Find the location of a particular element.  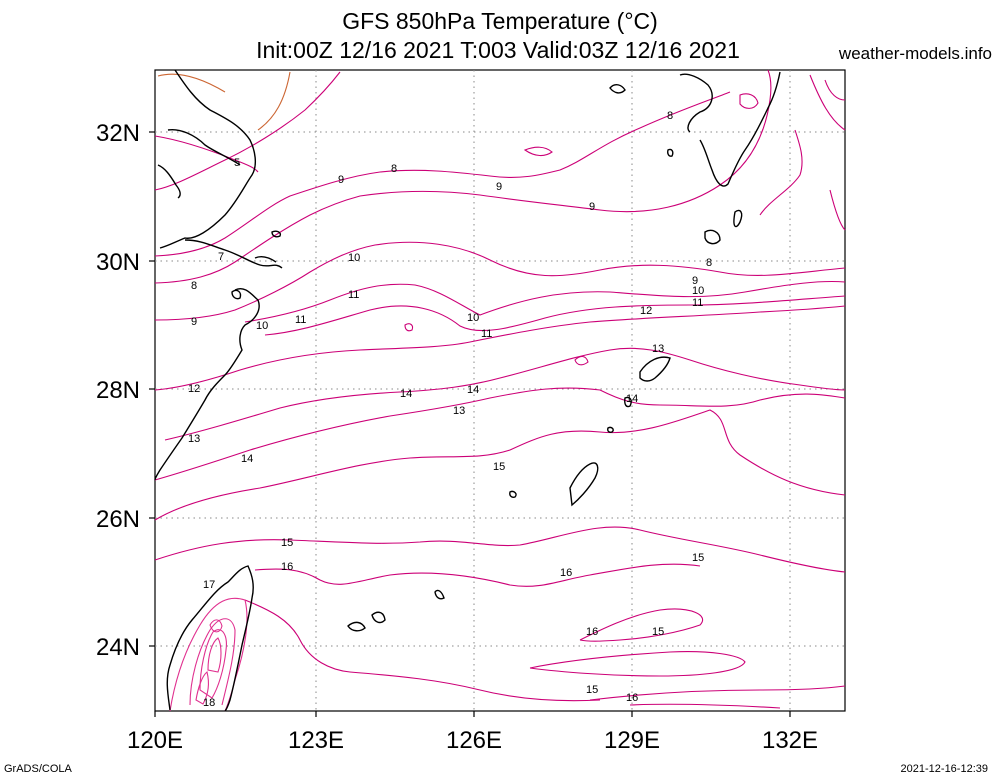

contour-label: 17 is located at coordinates (209, 585).